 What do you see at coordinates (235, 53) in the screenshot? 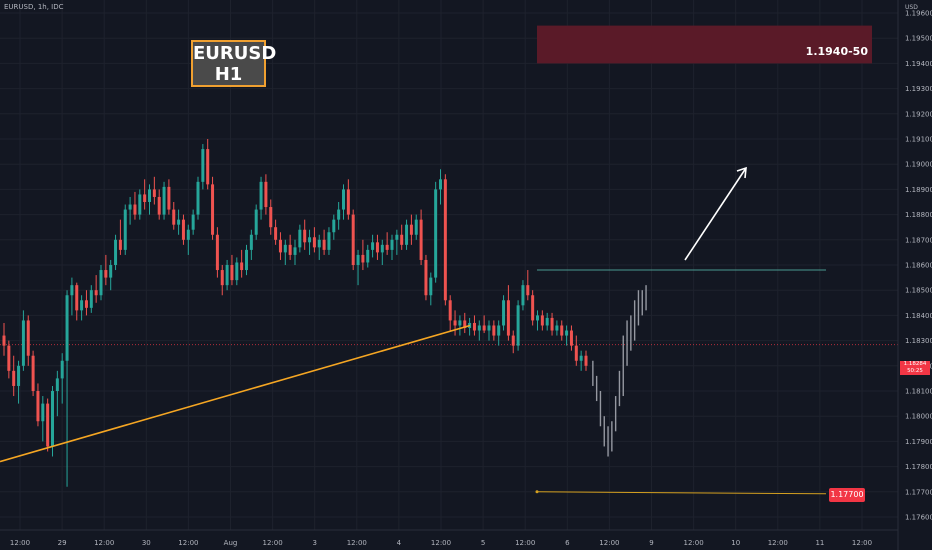
I see `annotation-line1: EURUSD` at bounding box center [235, 53].